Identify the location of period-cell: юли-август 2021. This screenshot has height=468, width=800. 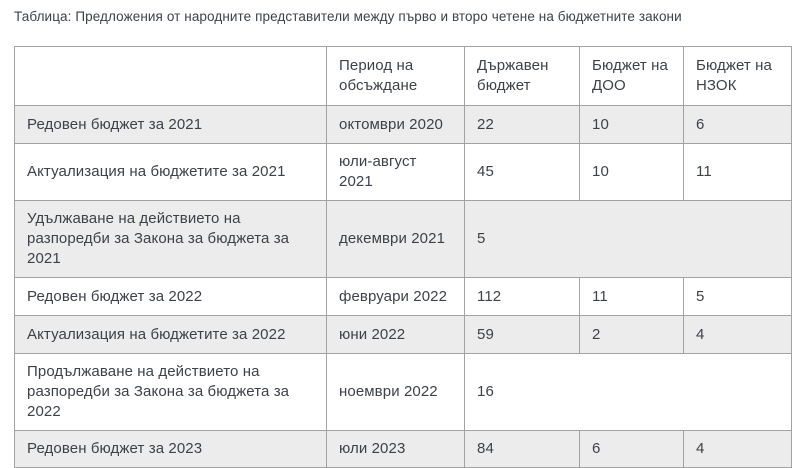
(395, 172).